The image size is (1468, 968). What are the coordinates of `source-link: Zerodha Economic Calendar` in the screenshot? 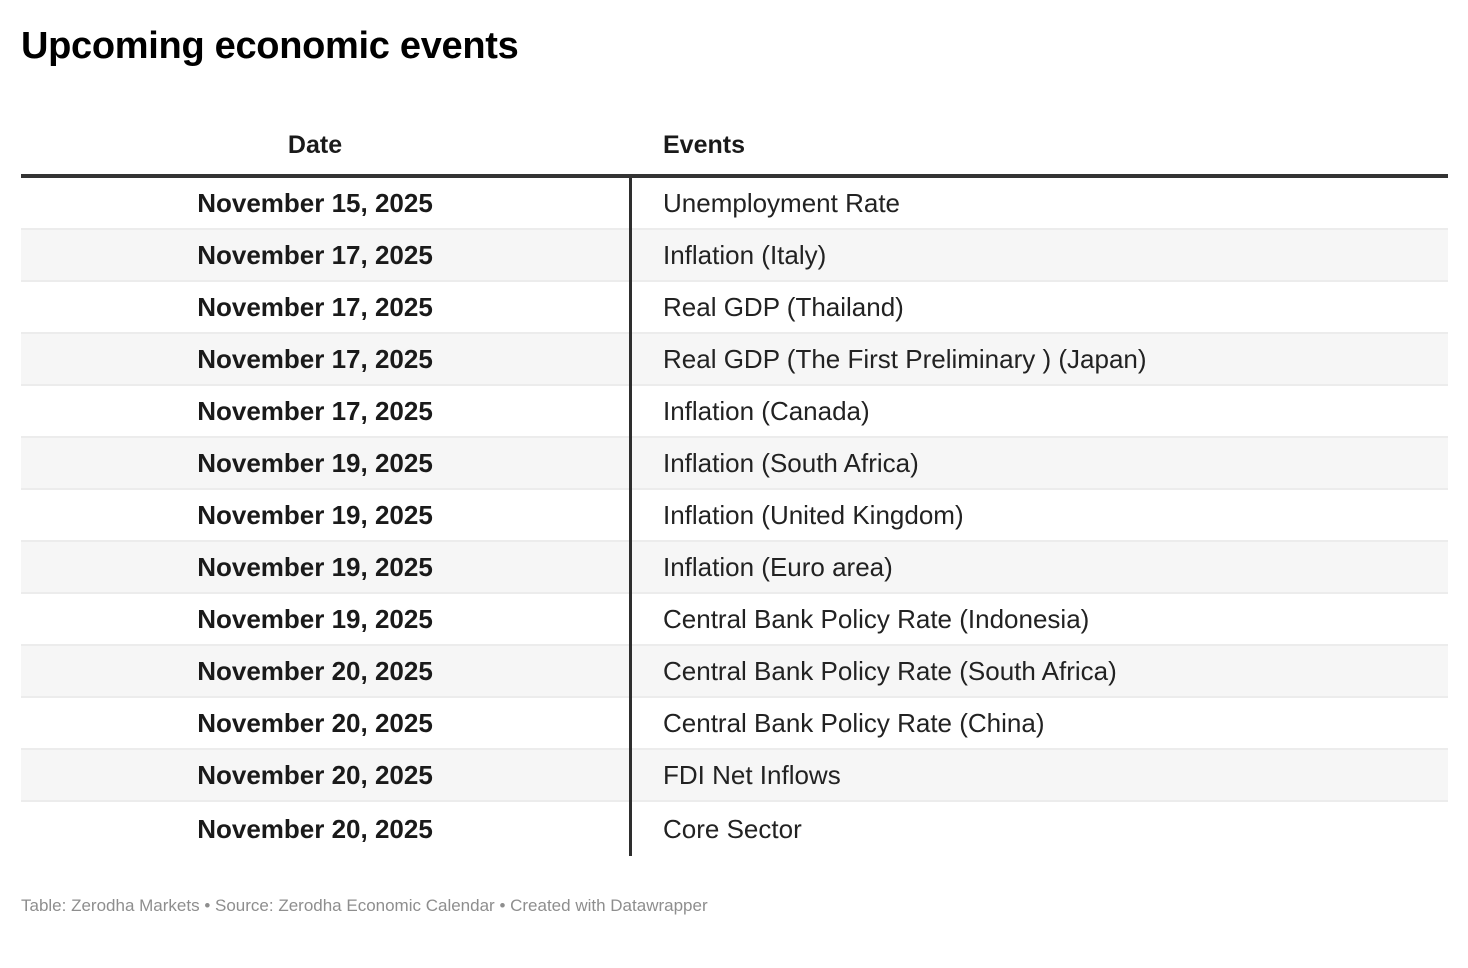 It's located at (386, 905).